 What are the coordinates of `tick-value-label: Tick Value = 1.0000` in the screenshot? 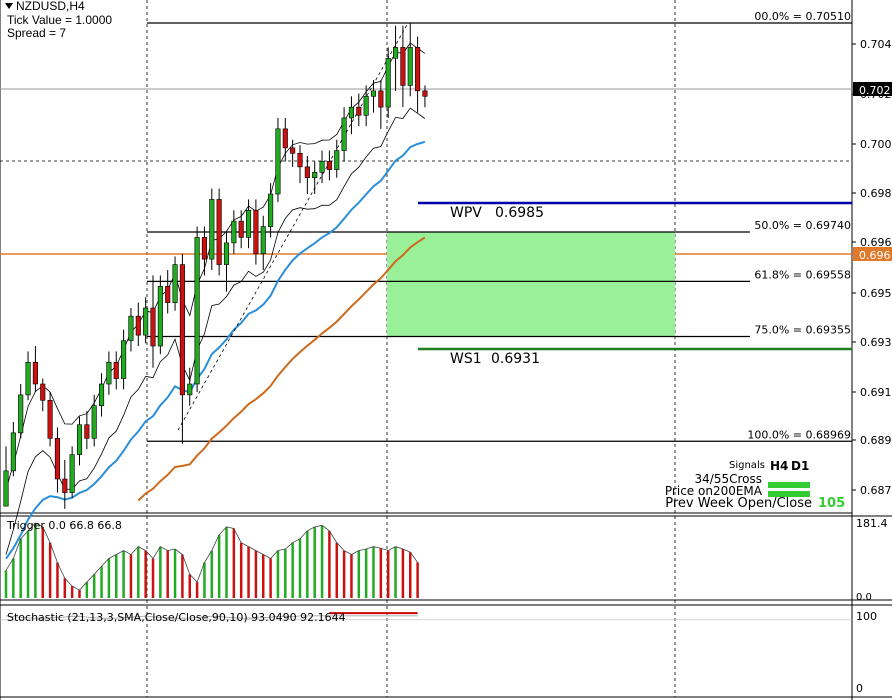 It's located at (60, 20).